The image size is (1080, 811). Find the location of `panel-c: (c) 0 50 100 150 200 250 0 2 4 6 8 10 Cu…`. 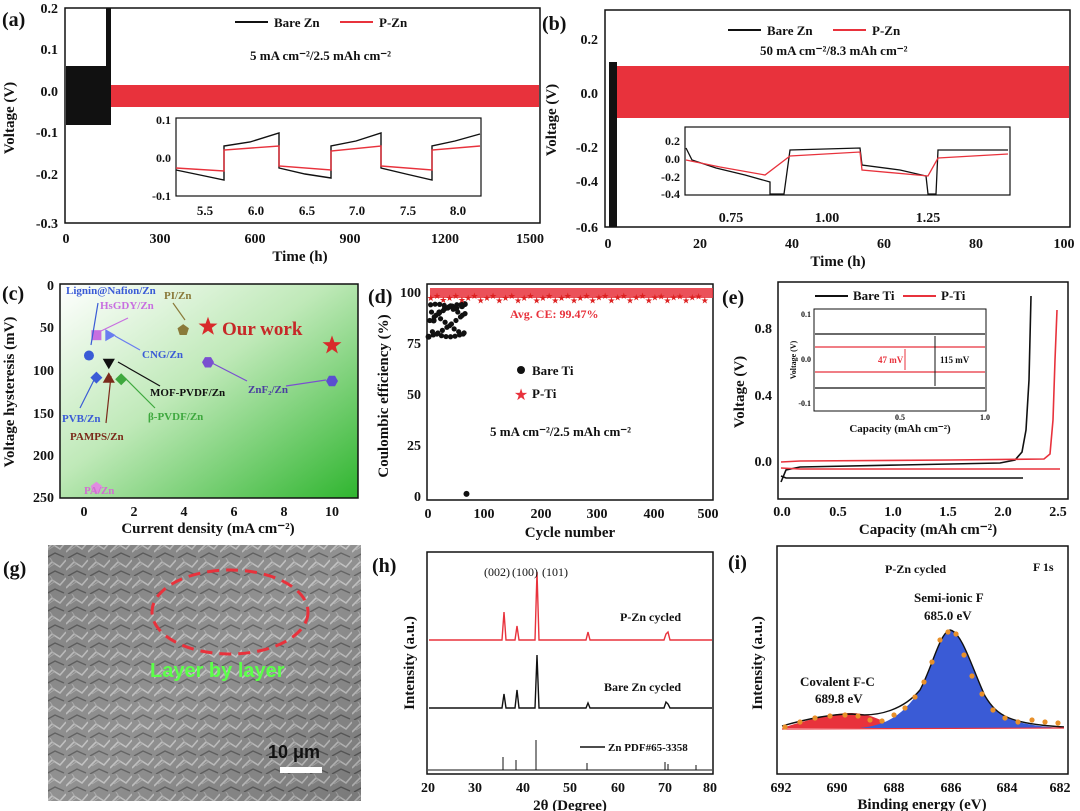

panel-c: (c) 0 50 100 150 200 250 0 2 4 6 8 10 Cu… is located at coordinates (180, 408).